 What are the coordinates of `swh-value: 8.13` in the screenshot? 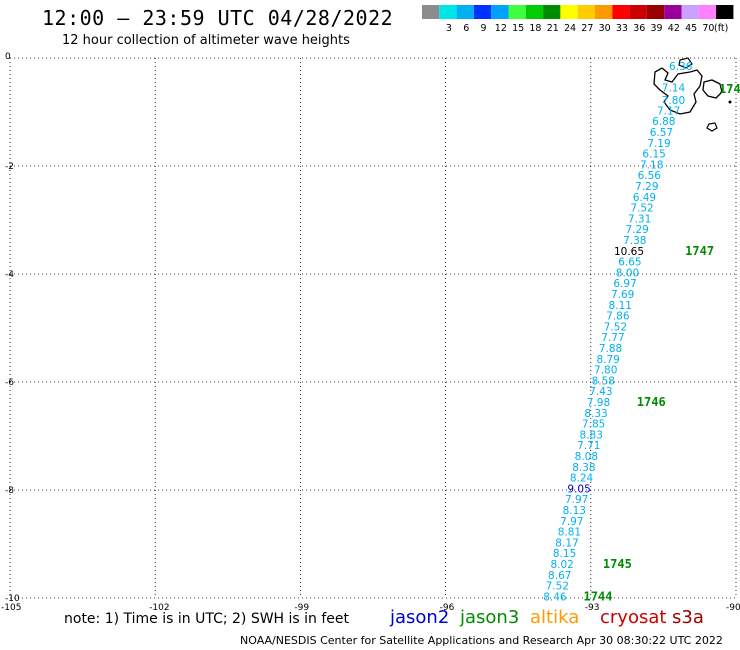 It's located at (574, 511).